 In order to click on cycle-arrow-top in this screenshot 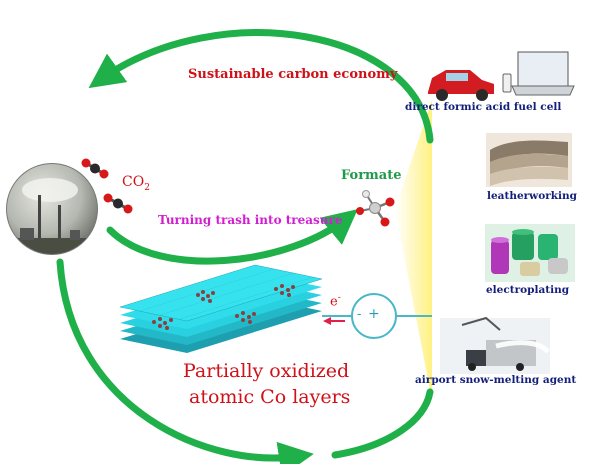, I will do `click(261, 86)`.